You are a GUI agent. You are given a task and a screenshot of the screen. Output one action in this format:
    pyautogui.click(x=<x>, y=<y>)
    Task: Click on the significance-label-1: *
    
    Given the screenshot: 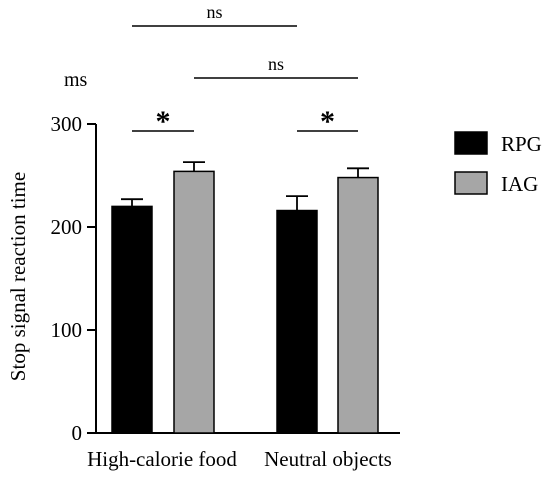 What is the action you would take?
    pyautogui.click(x=327, y=121)
    